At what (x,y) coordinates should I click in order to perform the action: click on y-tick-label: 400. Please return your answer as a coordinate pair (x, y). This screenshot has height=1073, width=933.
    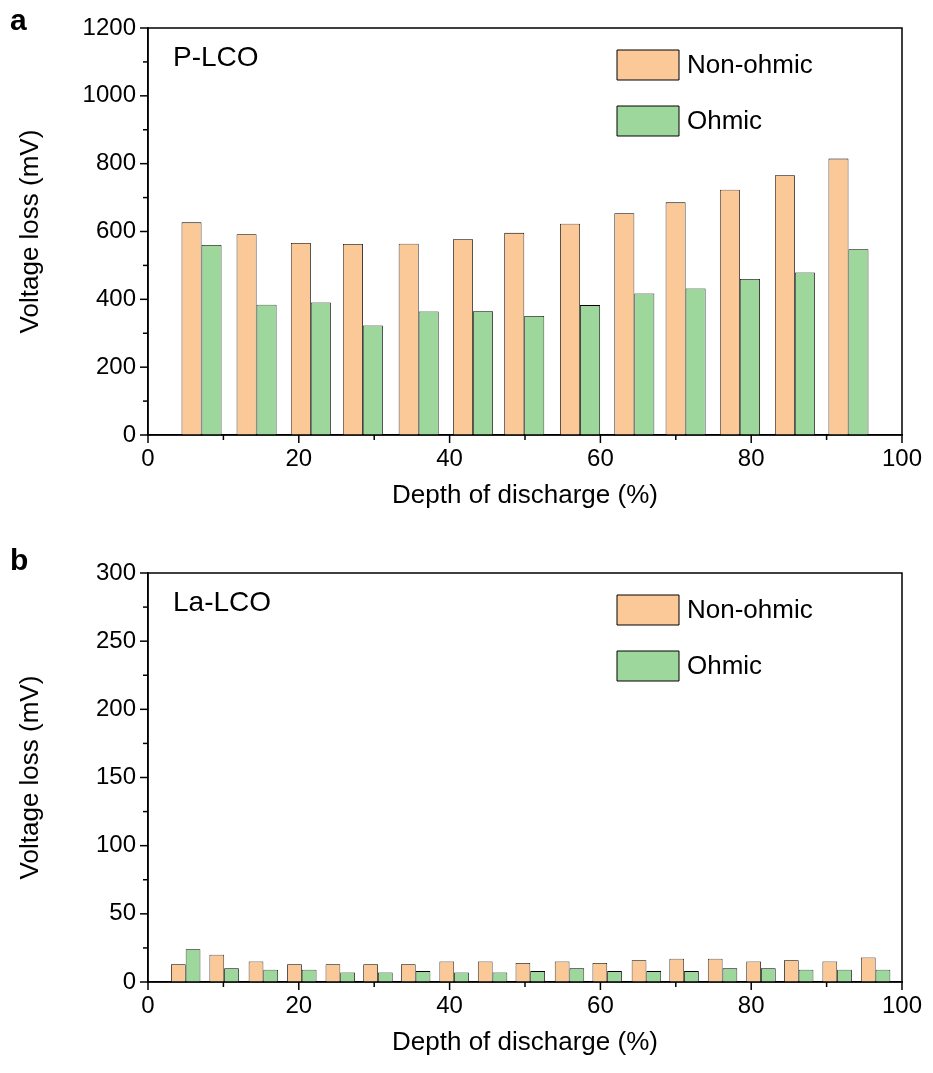
    Looking at the image, I should click on (115, 297).